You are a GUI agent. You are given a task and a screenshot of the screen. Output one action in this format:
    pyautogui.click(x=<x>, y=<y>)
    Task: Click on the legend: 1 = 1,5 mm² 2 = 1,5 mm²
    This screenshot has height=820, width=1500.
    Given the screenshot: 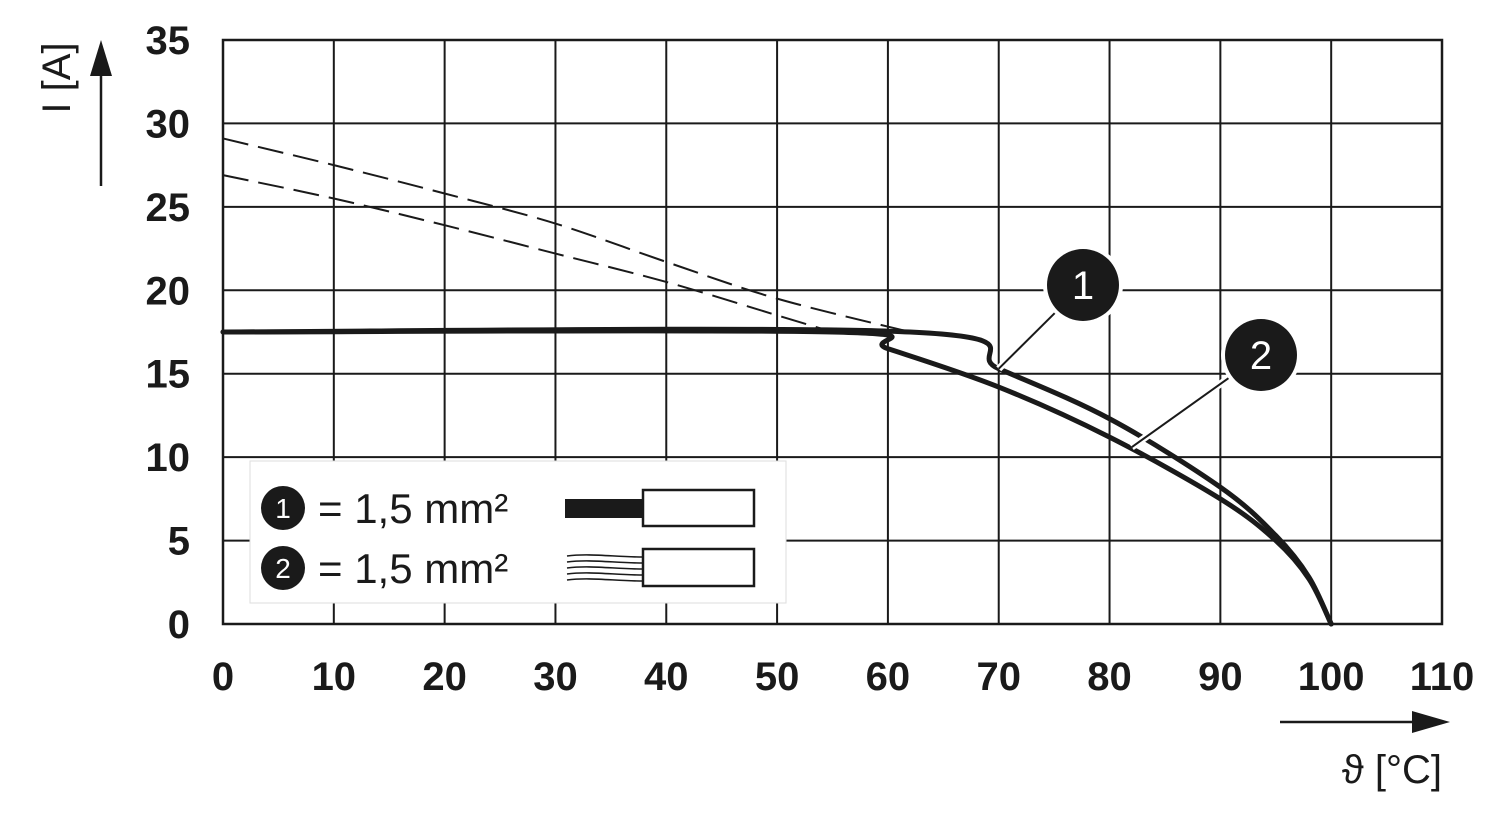 What is the action you would take?
    pyautogui.click(x=518, y=532)
    